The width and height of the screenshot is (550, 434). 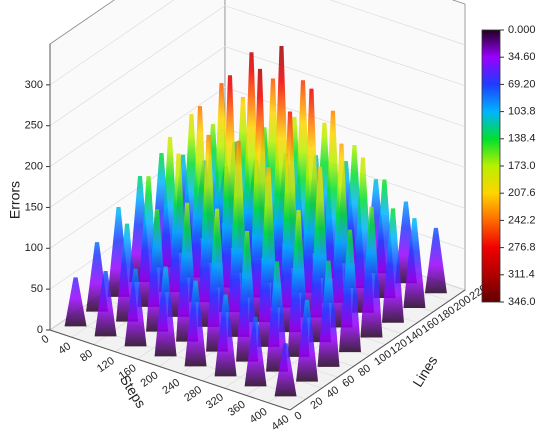 What do you see at coordinates (522, 112) in the screenshot?
I see `colorbar-tick-label: 103.8` at bounding box center [522, 112].